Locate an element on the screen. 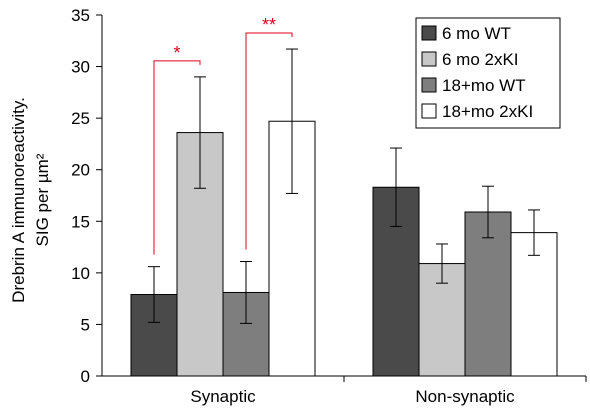  y-tick-label-15: 15 is located at coordinates (80, 221).